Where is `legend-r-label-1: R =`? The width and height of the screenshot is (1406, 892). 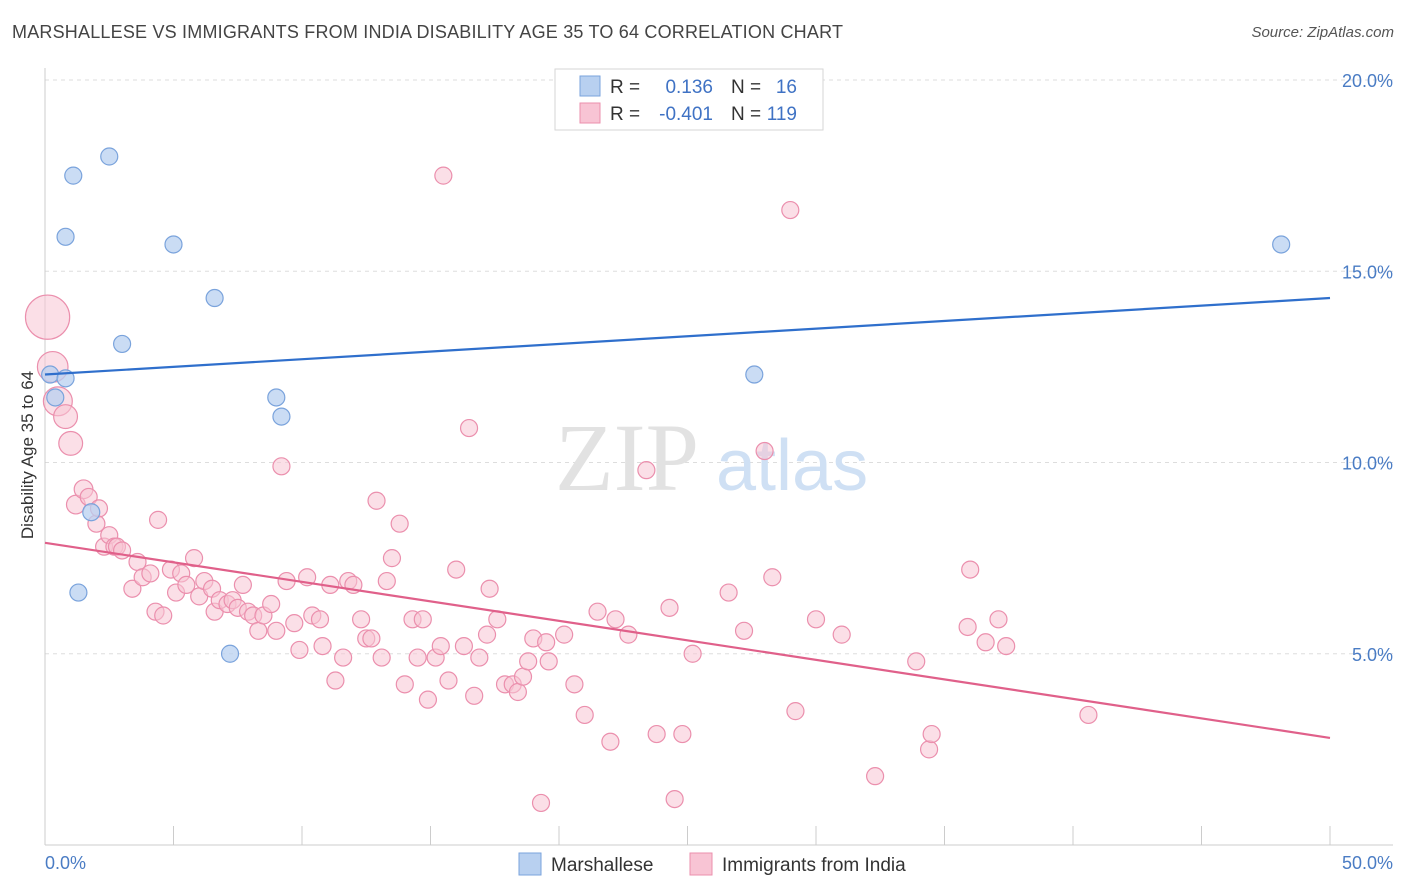
legend-r-label-1: R = is located at coordinates (625, 87).